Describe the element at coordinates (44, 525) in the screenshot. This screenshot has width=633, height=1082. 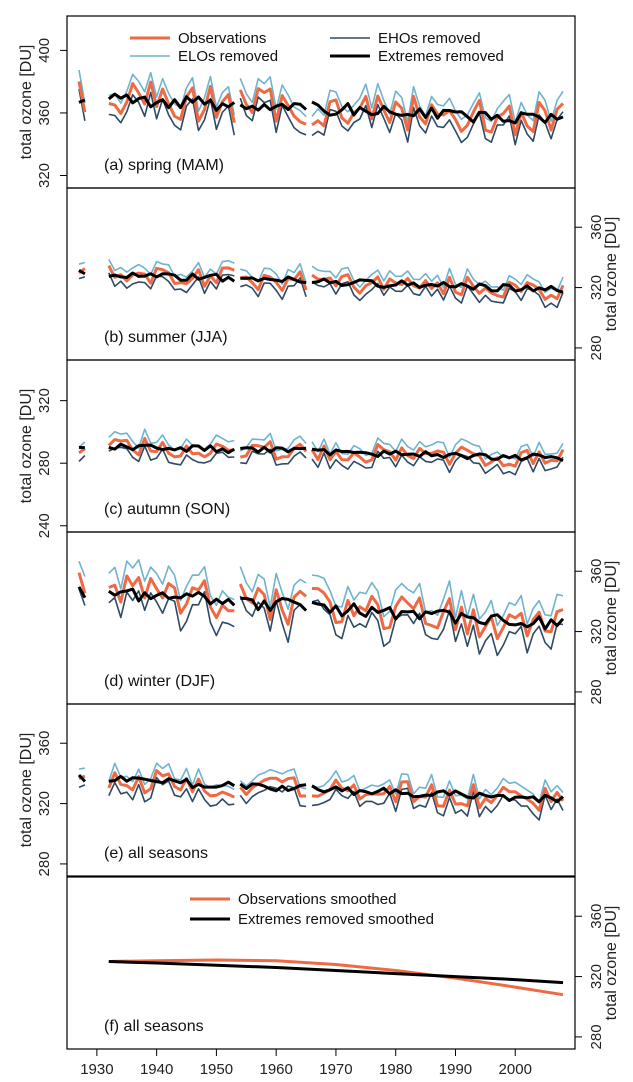
I see `y-tick-label: 240` at that location.